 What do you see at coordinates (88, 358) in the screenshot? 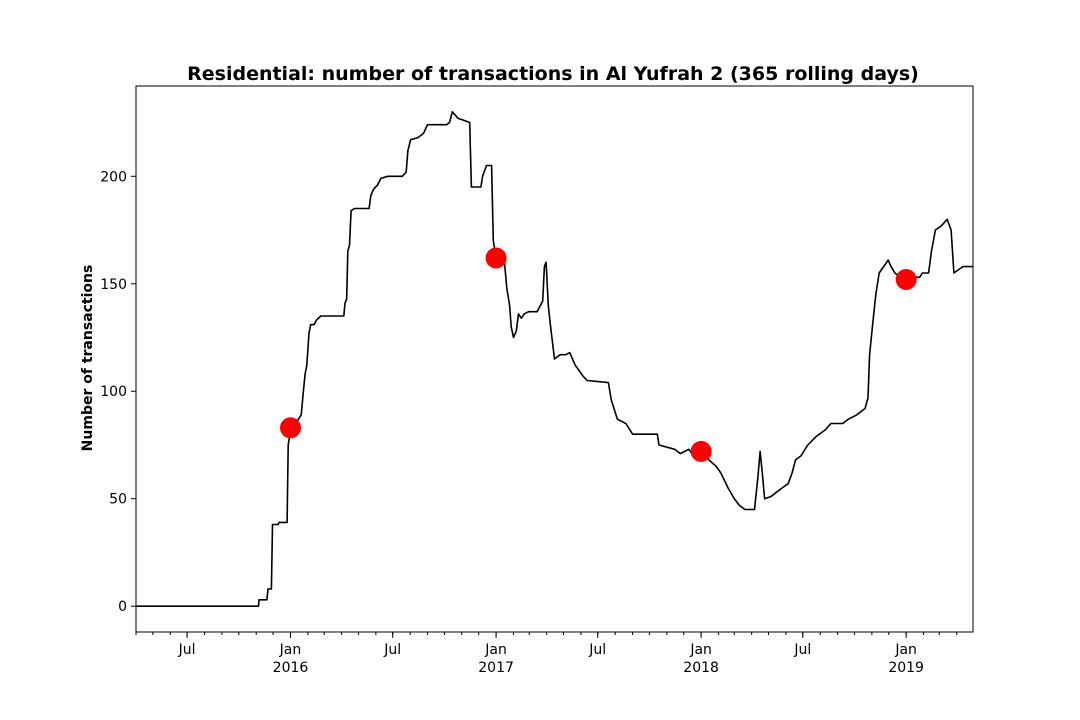
I see `y-axis-label: Number of transactions` at bounding box center [88, 358].